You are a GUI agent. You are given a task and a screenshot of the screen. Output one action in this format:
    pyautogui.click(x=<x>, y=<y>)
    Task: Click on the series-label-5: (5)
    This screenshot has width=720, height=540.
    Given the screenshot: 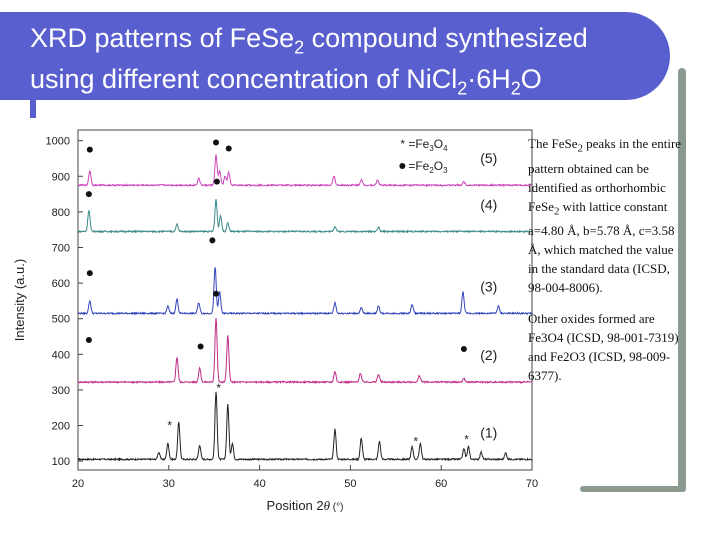 What is the action you would take?
    pyautogui.click(x=488, y=158)
    